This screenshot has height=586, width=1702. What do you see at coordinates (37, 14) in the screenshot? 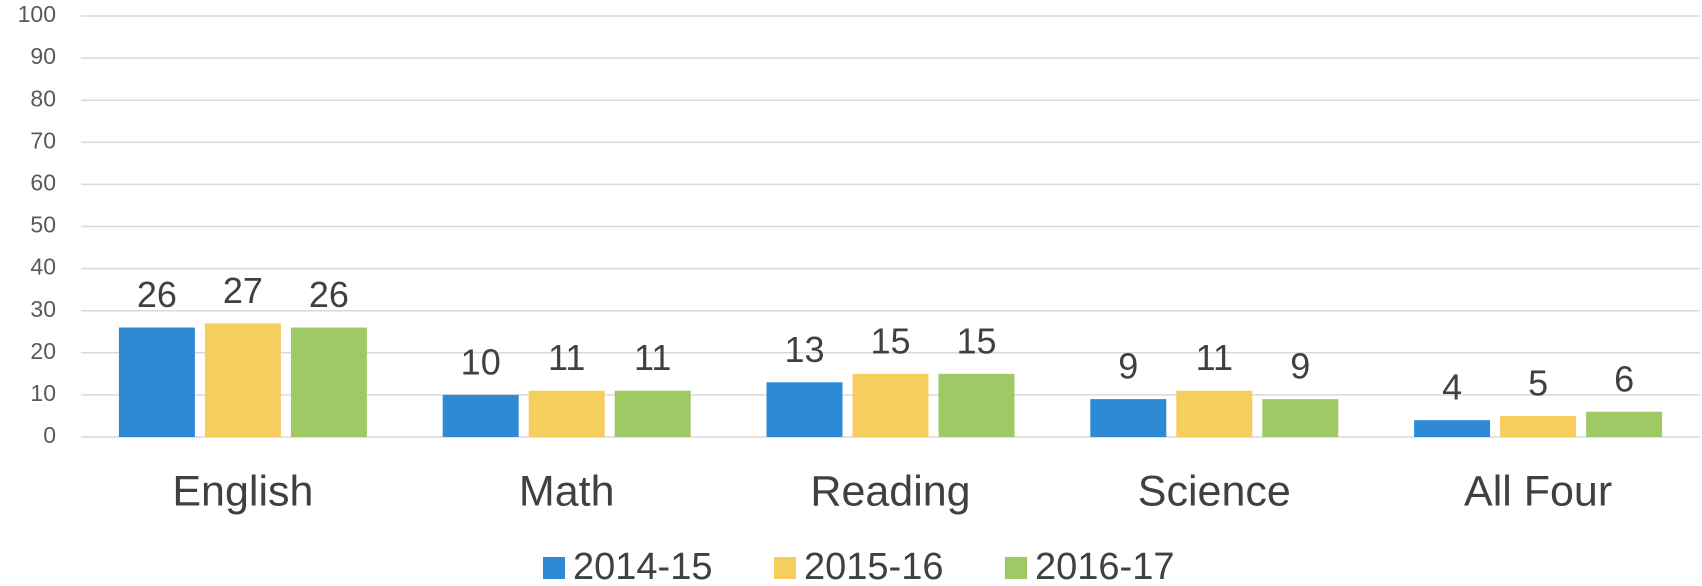
I see `y-tick-label: 100` at bounding box center [37, 14].